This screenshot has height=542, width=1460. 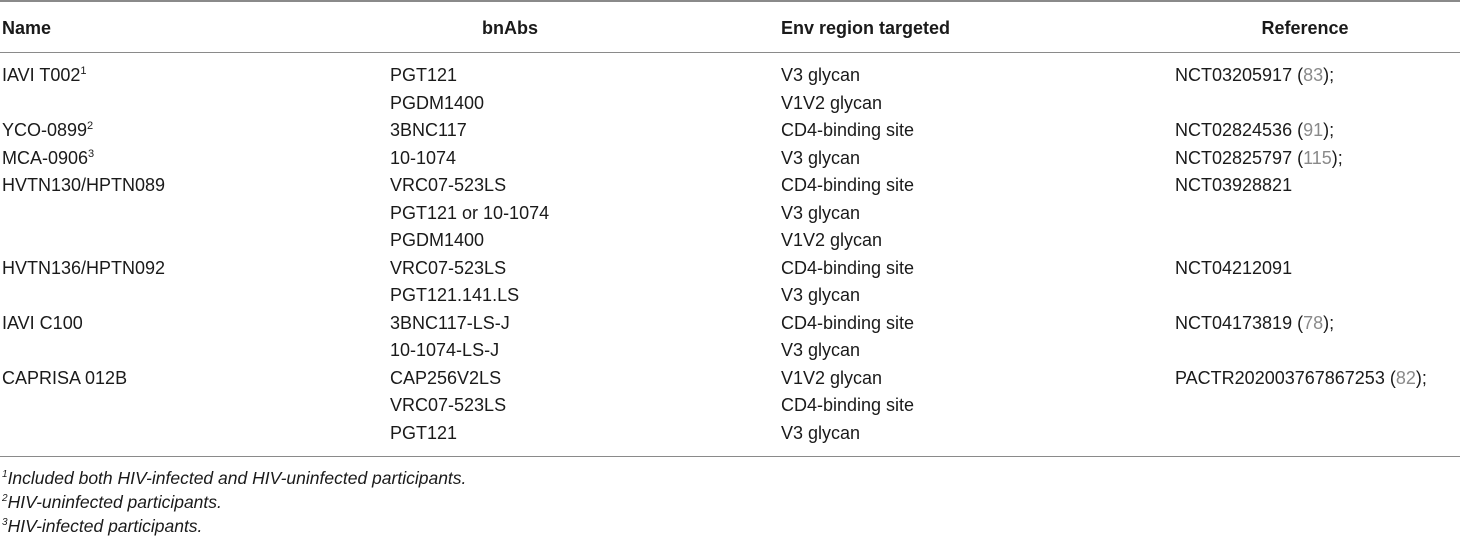 I want to click on citation-link: 82, so click(x=1405, y=377).